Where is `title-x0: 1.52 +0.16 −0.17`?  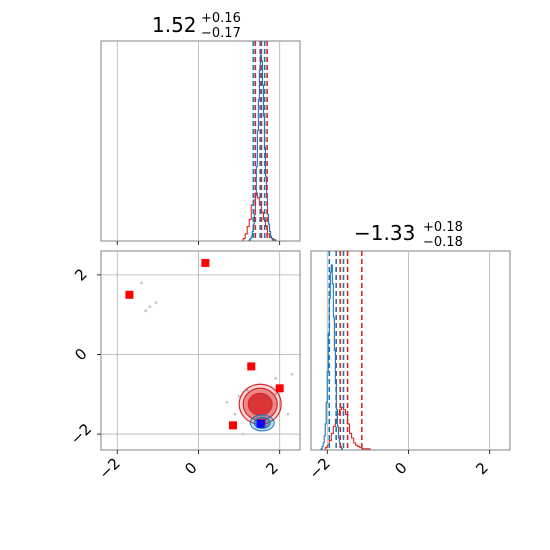
title-x0: 1.52 +0.16 −0.17 is located at coordinates (196, 26).